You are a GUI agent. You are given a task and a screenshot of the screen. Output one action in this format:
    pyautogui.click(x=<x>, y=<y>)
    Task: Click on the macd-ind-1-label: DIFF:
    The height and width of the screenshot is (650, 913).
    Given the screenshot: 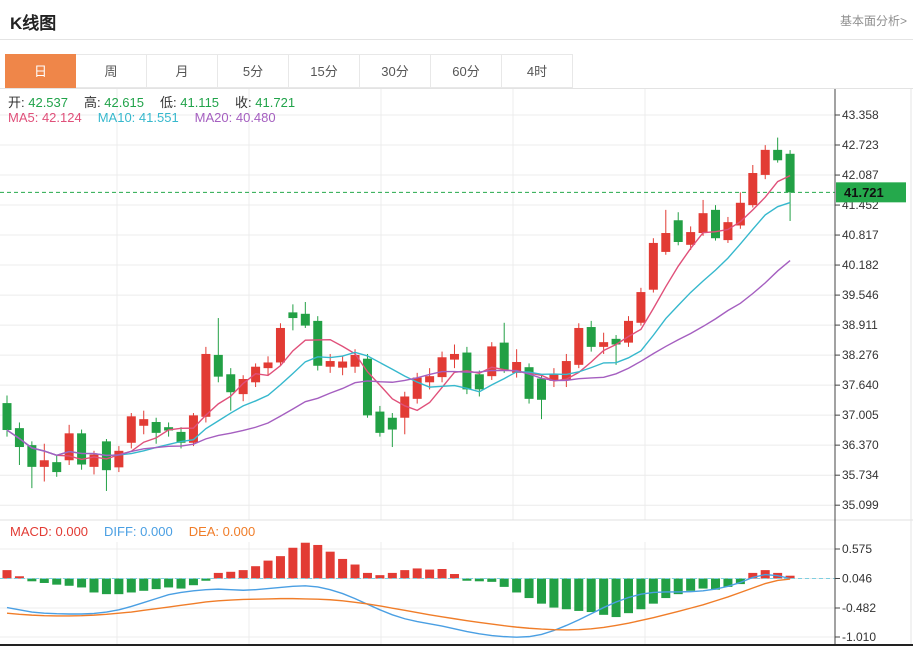 What is the action you would take?
    pyautogui.click(x=120, y=531)
    